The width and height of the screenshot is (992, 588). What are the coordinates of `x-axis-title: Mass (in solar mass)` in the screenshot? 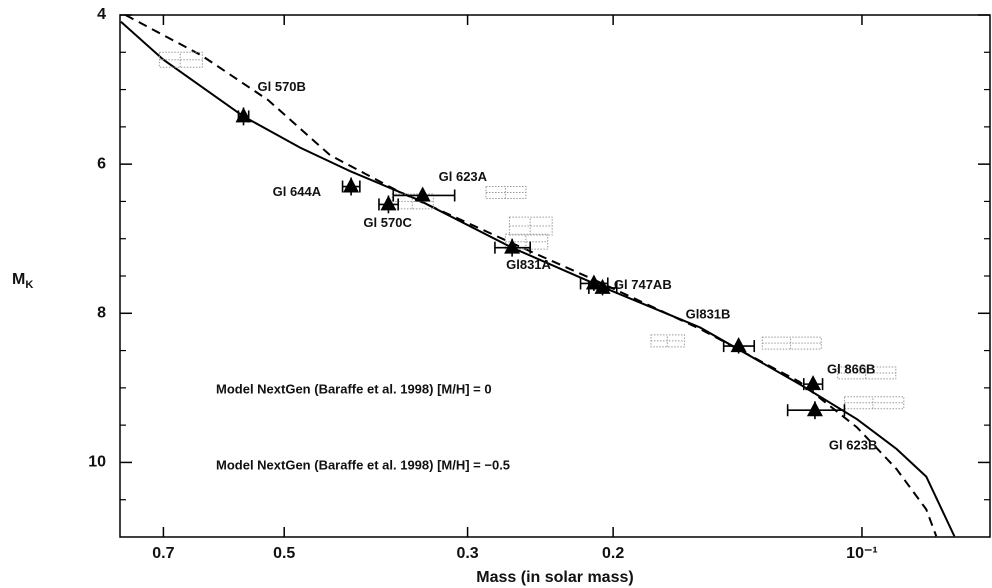 It's located at (554, 577).